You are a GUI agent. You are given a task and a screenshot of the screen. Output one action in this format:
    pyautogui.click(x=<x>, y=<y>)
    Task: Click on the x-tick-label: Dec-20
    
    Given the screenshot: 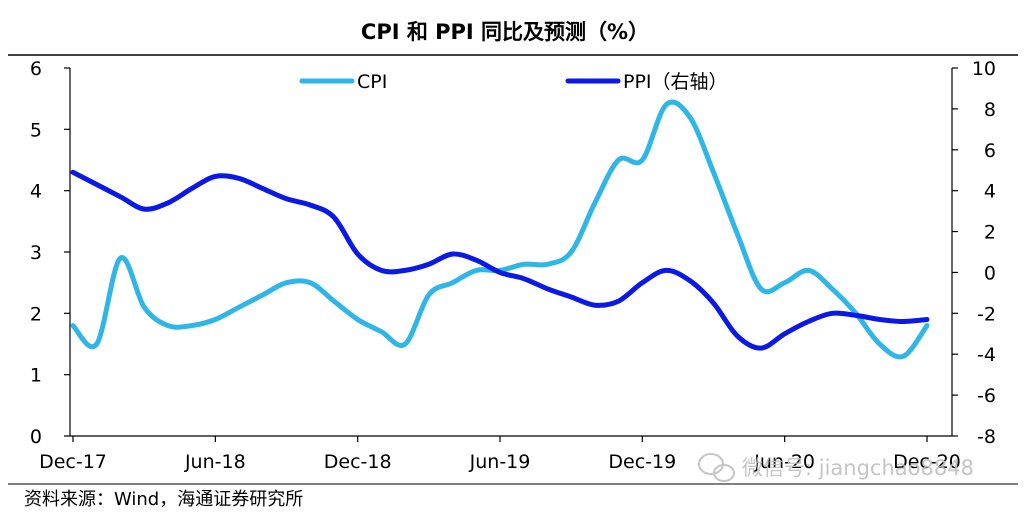 What is the action you would take?
    pyautogui.click(x=927, y=462)
    